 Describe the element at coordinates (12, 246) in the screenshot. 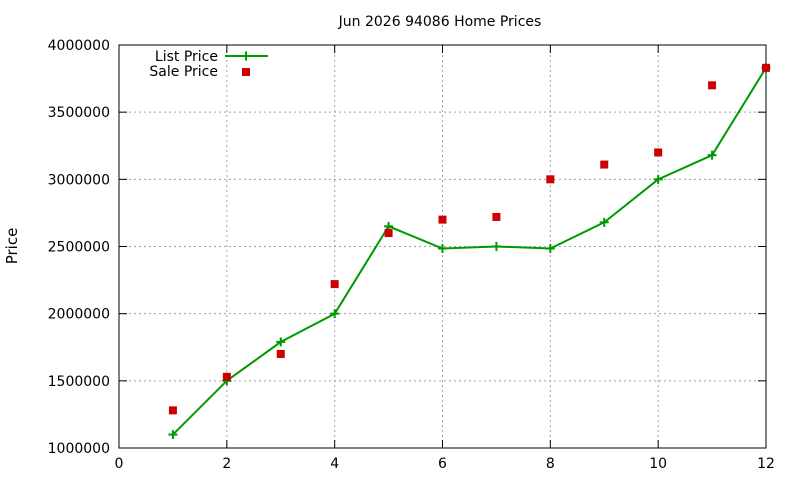

I see `y-axis-label: Price` at that location.